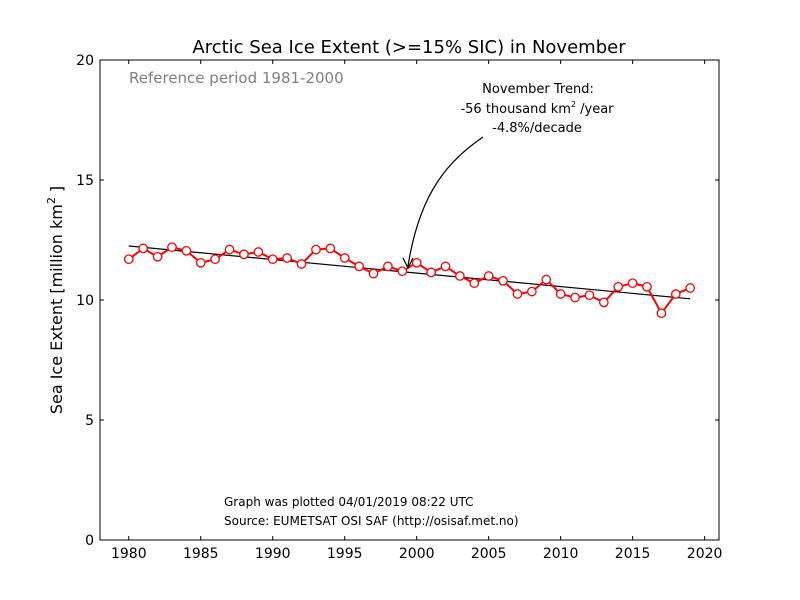  Describe the element at coordinates (89, 421) in the screenshot. I see `y-tick-label: 5` at that location.